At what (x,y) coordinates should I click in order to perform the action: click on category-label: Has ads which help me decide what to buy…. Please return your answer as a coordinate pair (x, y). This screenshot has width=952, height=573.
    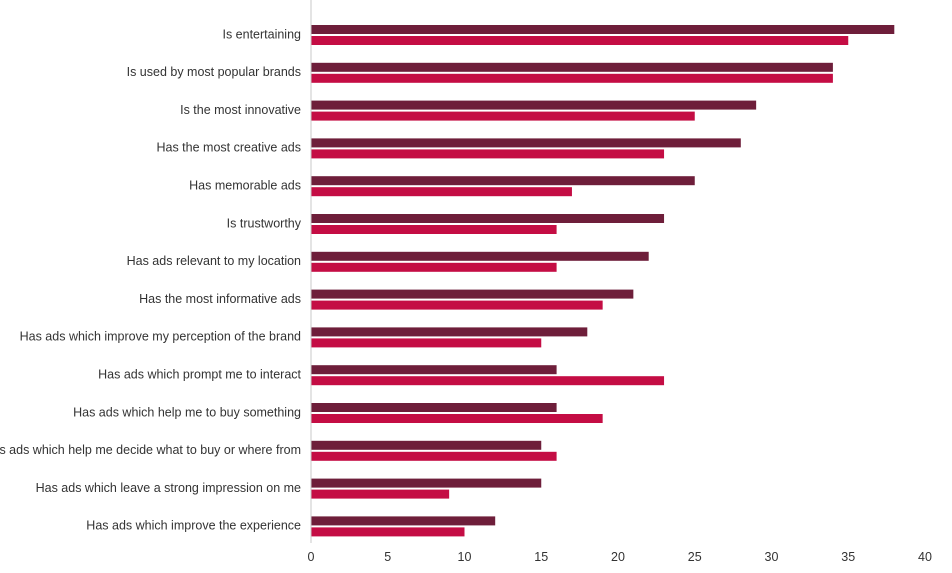
    Looking at the image, I should click on (150, 450).